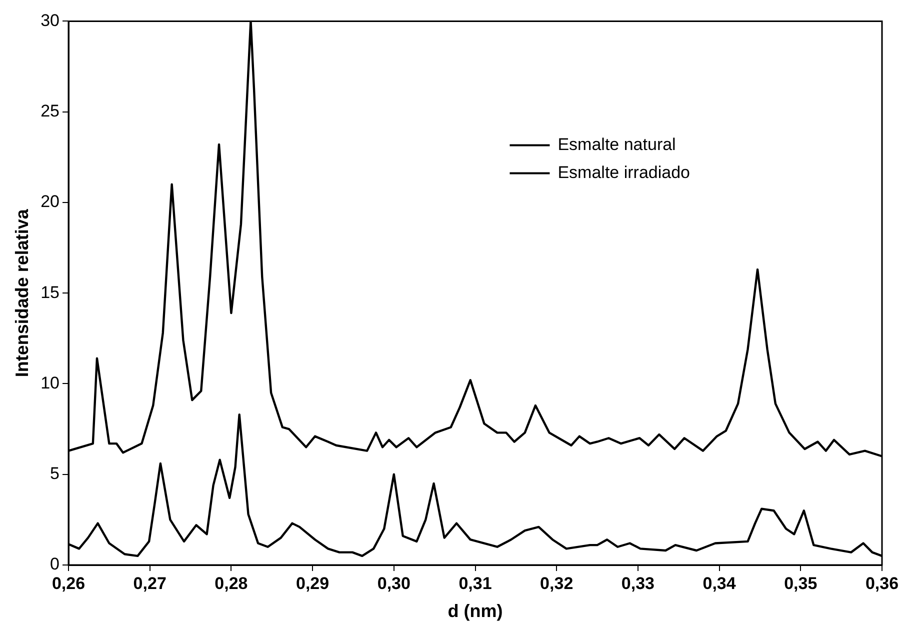  Describe the element at coordinates (624, 172) in the screenshot. I see `legend-label: Esmalte irradiado` at that location.